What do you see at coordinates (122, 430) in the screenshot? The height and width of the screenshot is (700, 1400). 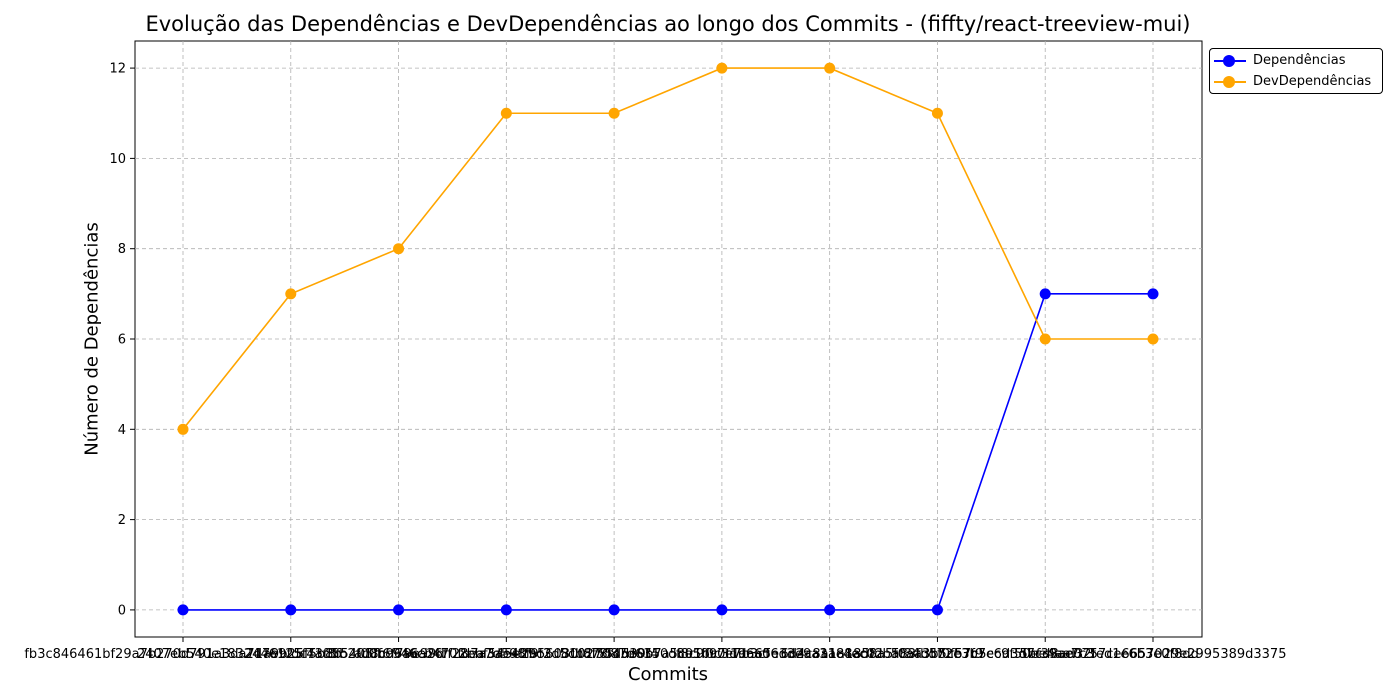 I see `y-tick-label: 4` at bounding box center [122, 430].